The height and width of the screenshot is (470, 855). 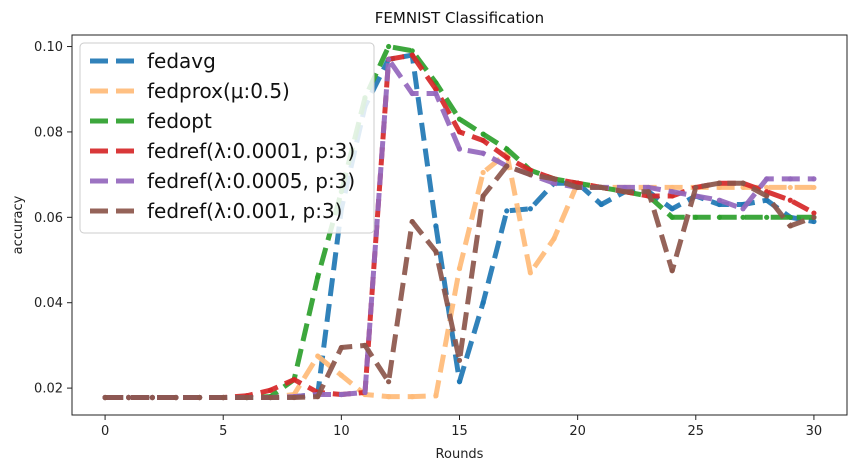 What do you see at coordinates (251, 181) in the screenshot?
I see `legend-label: fedref(λ:0.0005, p:3)` at bounding box center [251, 181].